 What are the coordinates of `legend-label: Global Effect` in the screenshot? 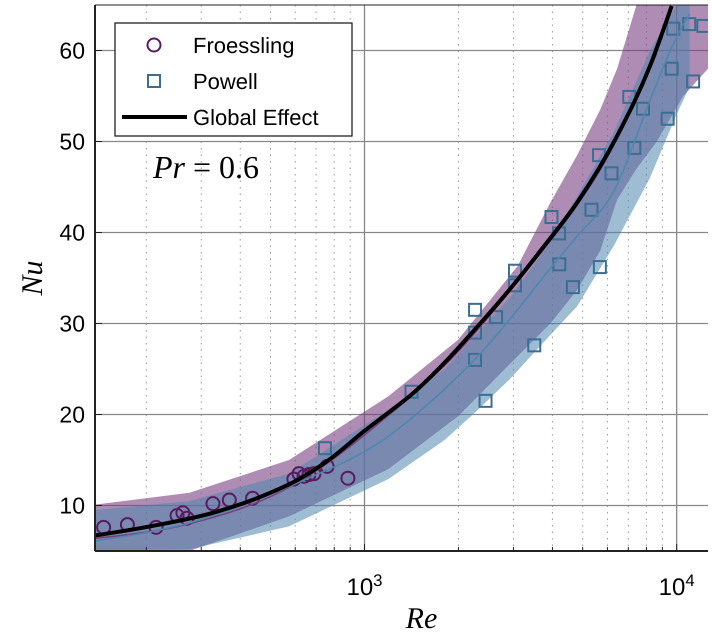 It's located at (256, 117).